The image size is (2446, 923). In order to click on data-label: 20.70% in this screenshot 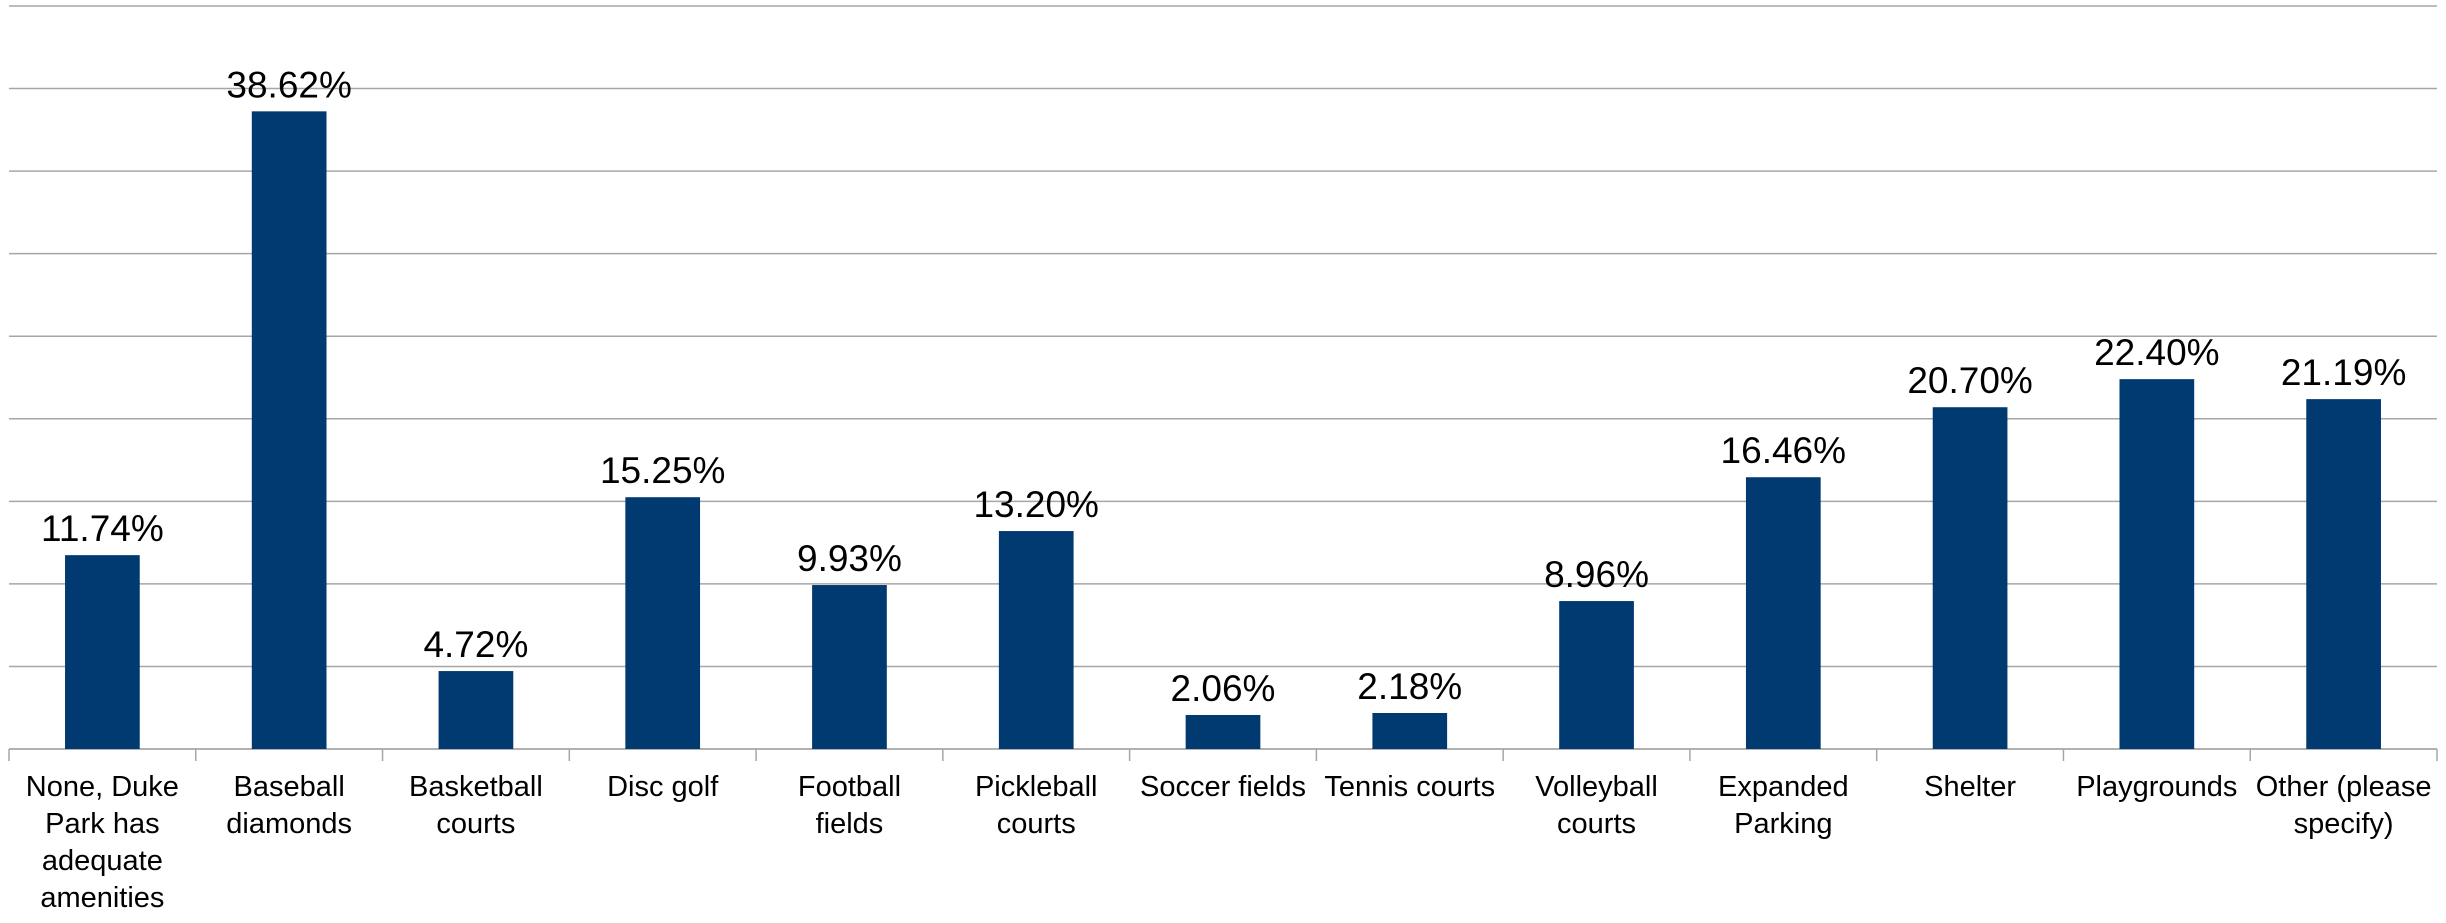, I will do `click(1970, 380)`.